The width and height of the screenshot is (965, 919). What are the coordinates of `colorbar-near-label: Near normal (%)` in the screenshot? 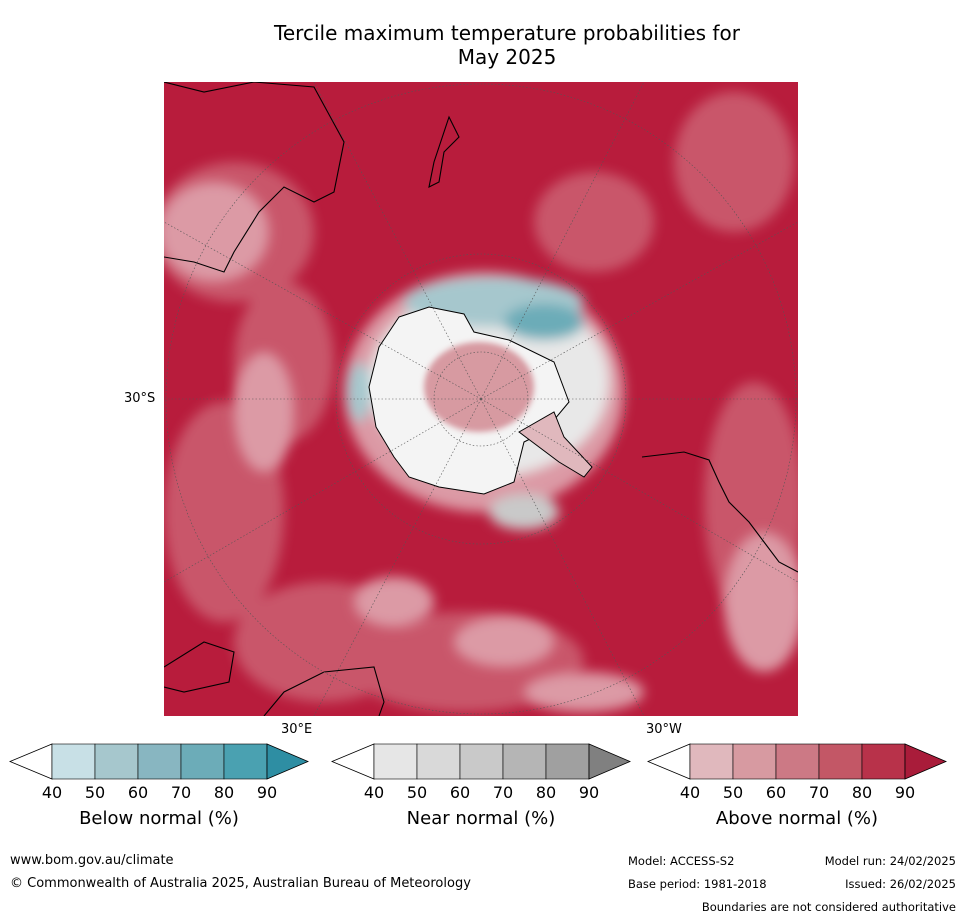 It's located at (481, 818).